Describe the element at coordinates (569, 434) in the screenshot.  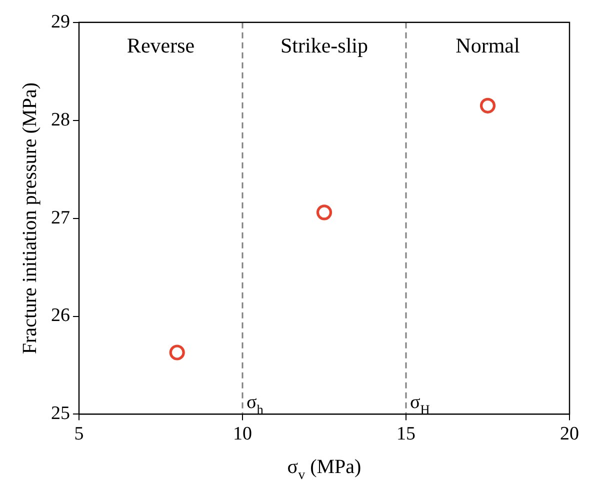
I see `x-tick-label: 20` at that location.